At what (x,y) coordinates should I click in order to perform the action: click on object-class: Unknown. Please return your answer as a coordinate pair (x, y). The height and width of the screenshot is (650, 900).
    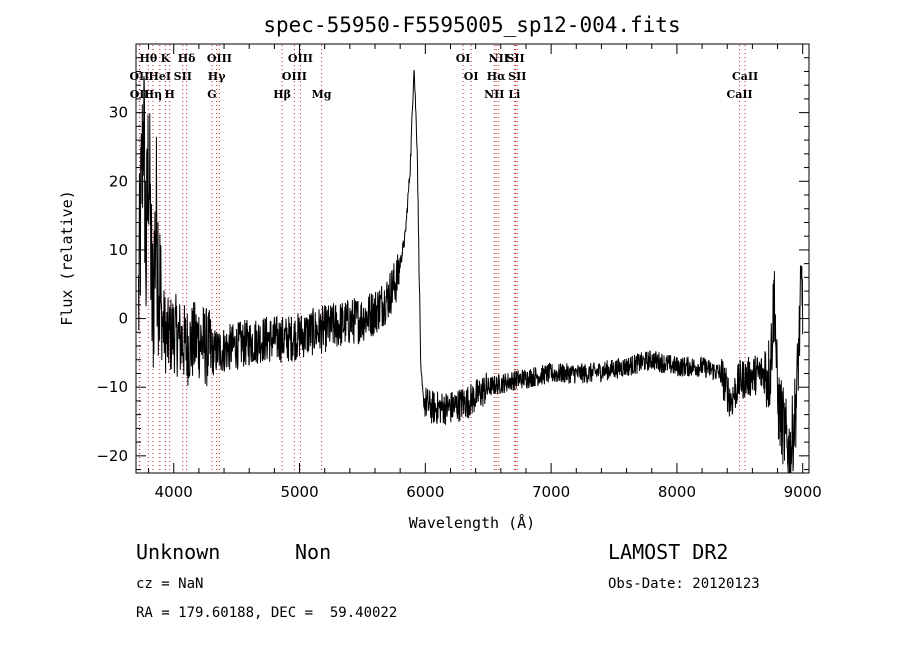
    Looking at the image, I should click on (178, 552).